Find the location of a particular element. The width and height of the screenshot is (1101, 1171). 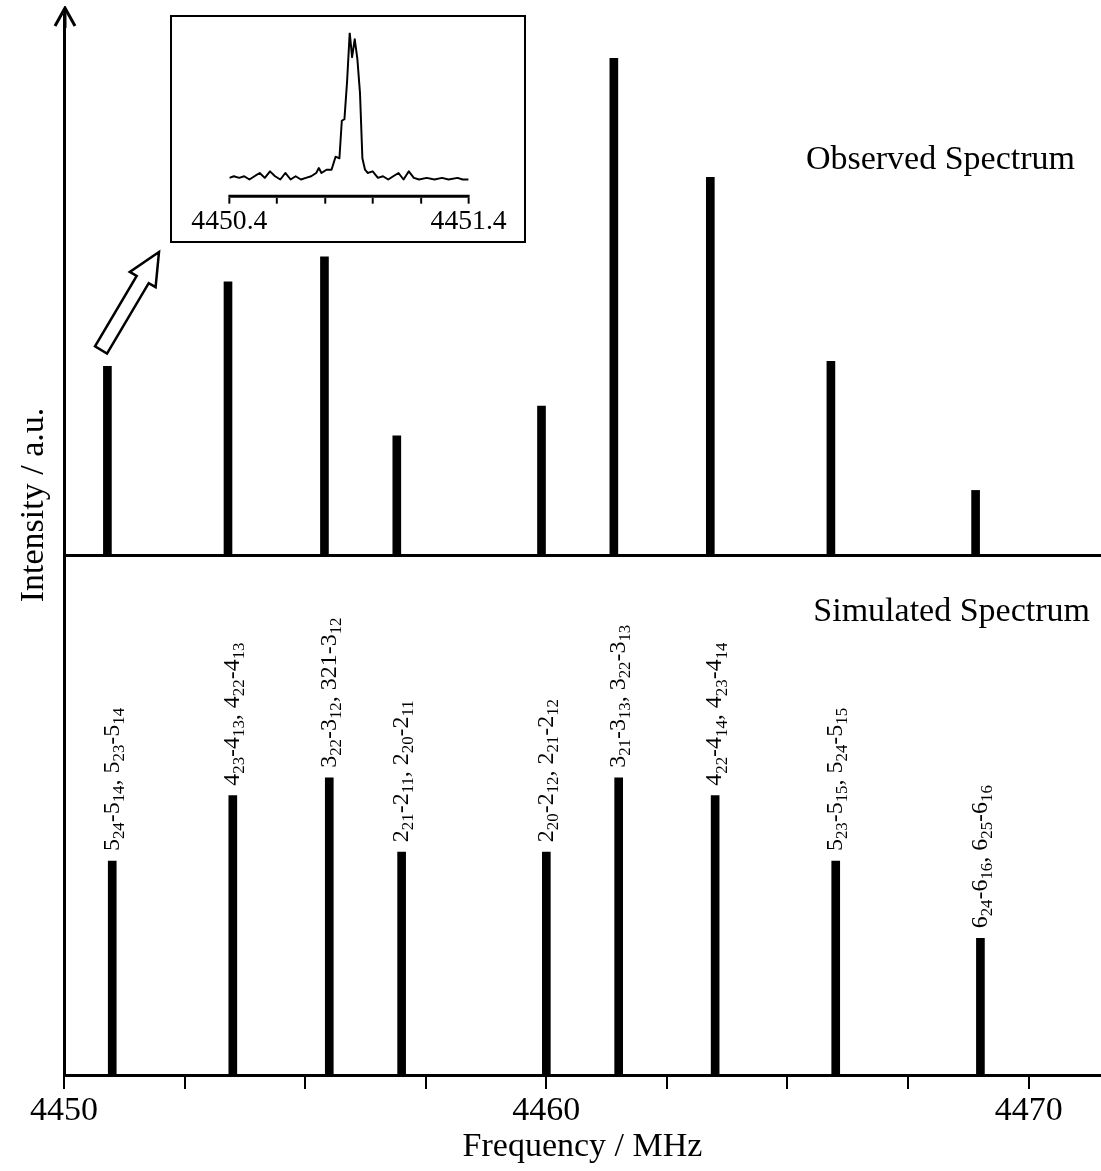

annotation: 220-212, 221-212 is located at coordinates (546, 771).